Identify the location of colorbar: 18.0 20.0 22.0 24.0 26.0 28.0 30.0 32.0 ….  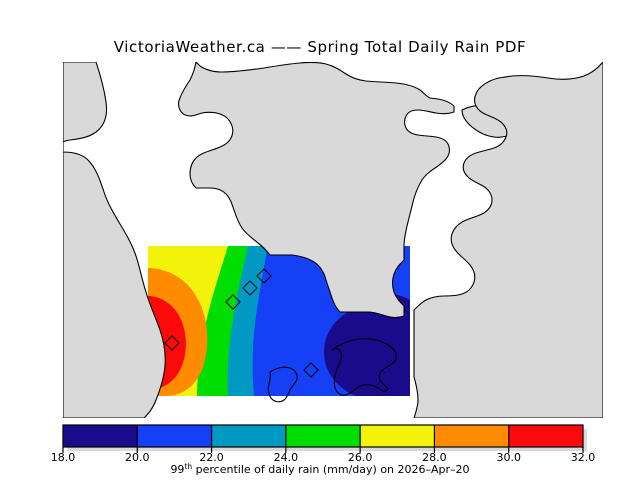
(323, 450).